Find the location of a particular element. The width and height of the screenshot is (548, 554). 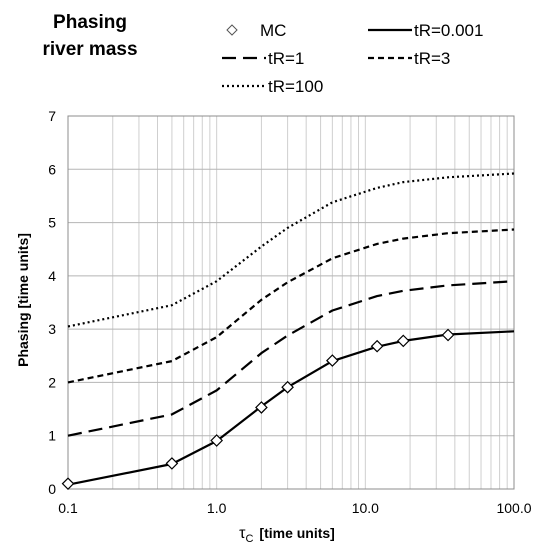

legend-label-tr-0-001: tR=0.001 is located at coordinates (448, 30).